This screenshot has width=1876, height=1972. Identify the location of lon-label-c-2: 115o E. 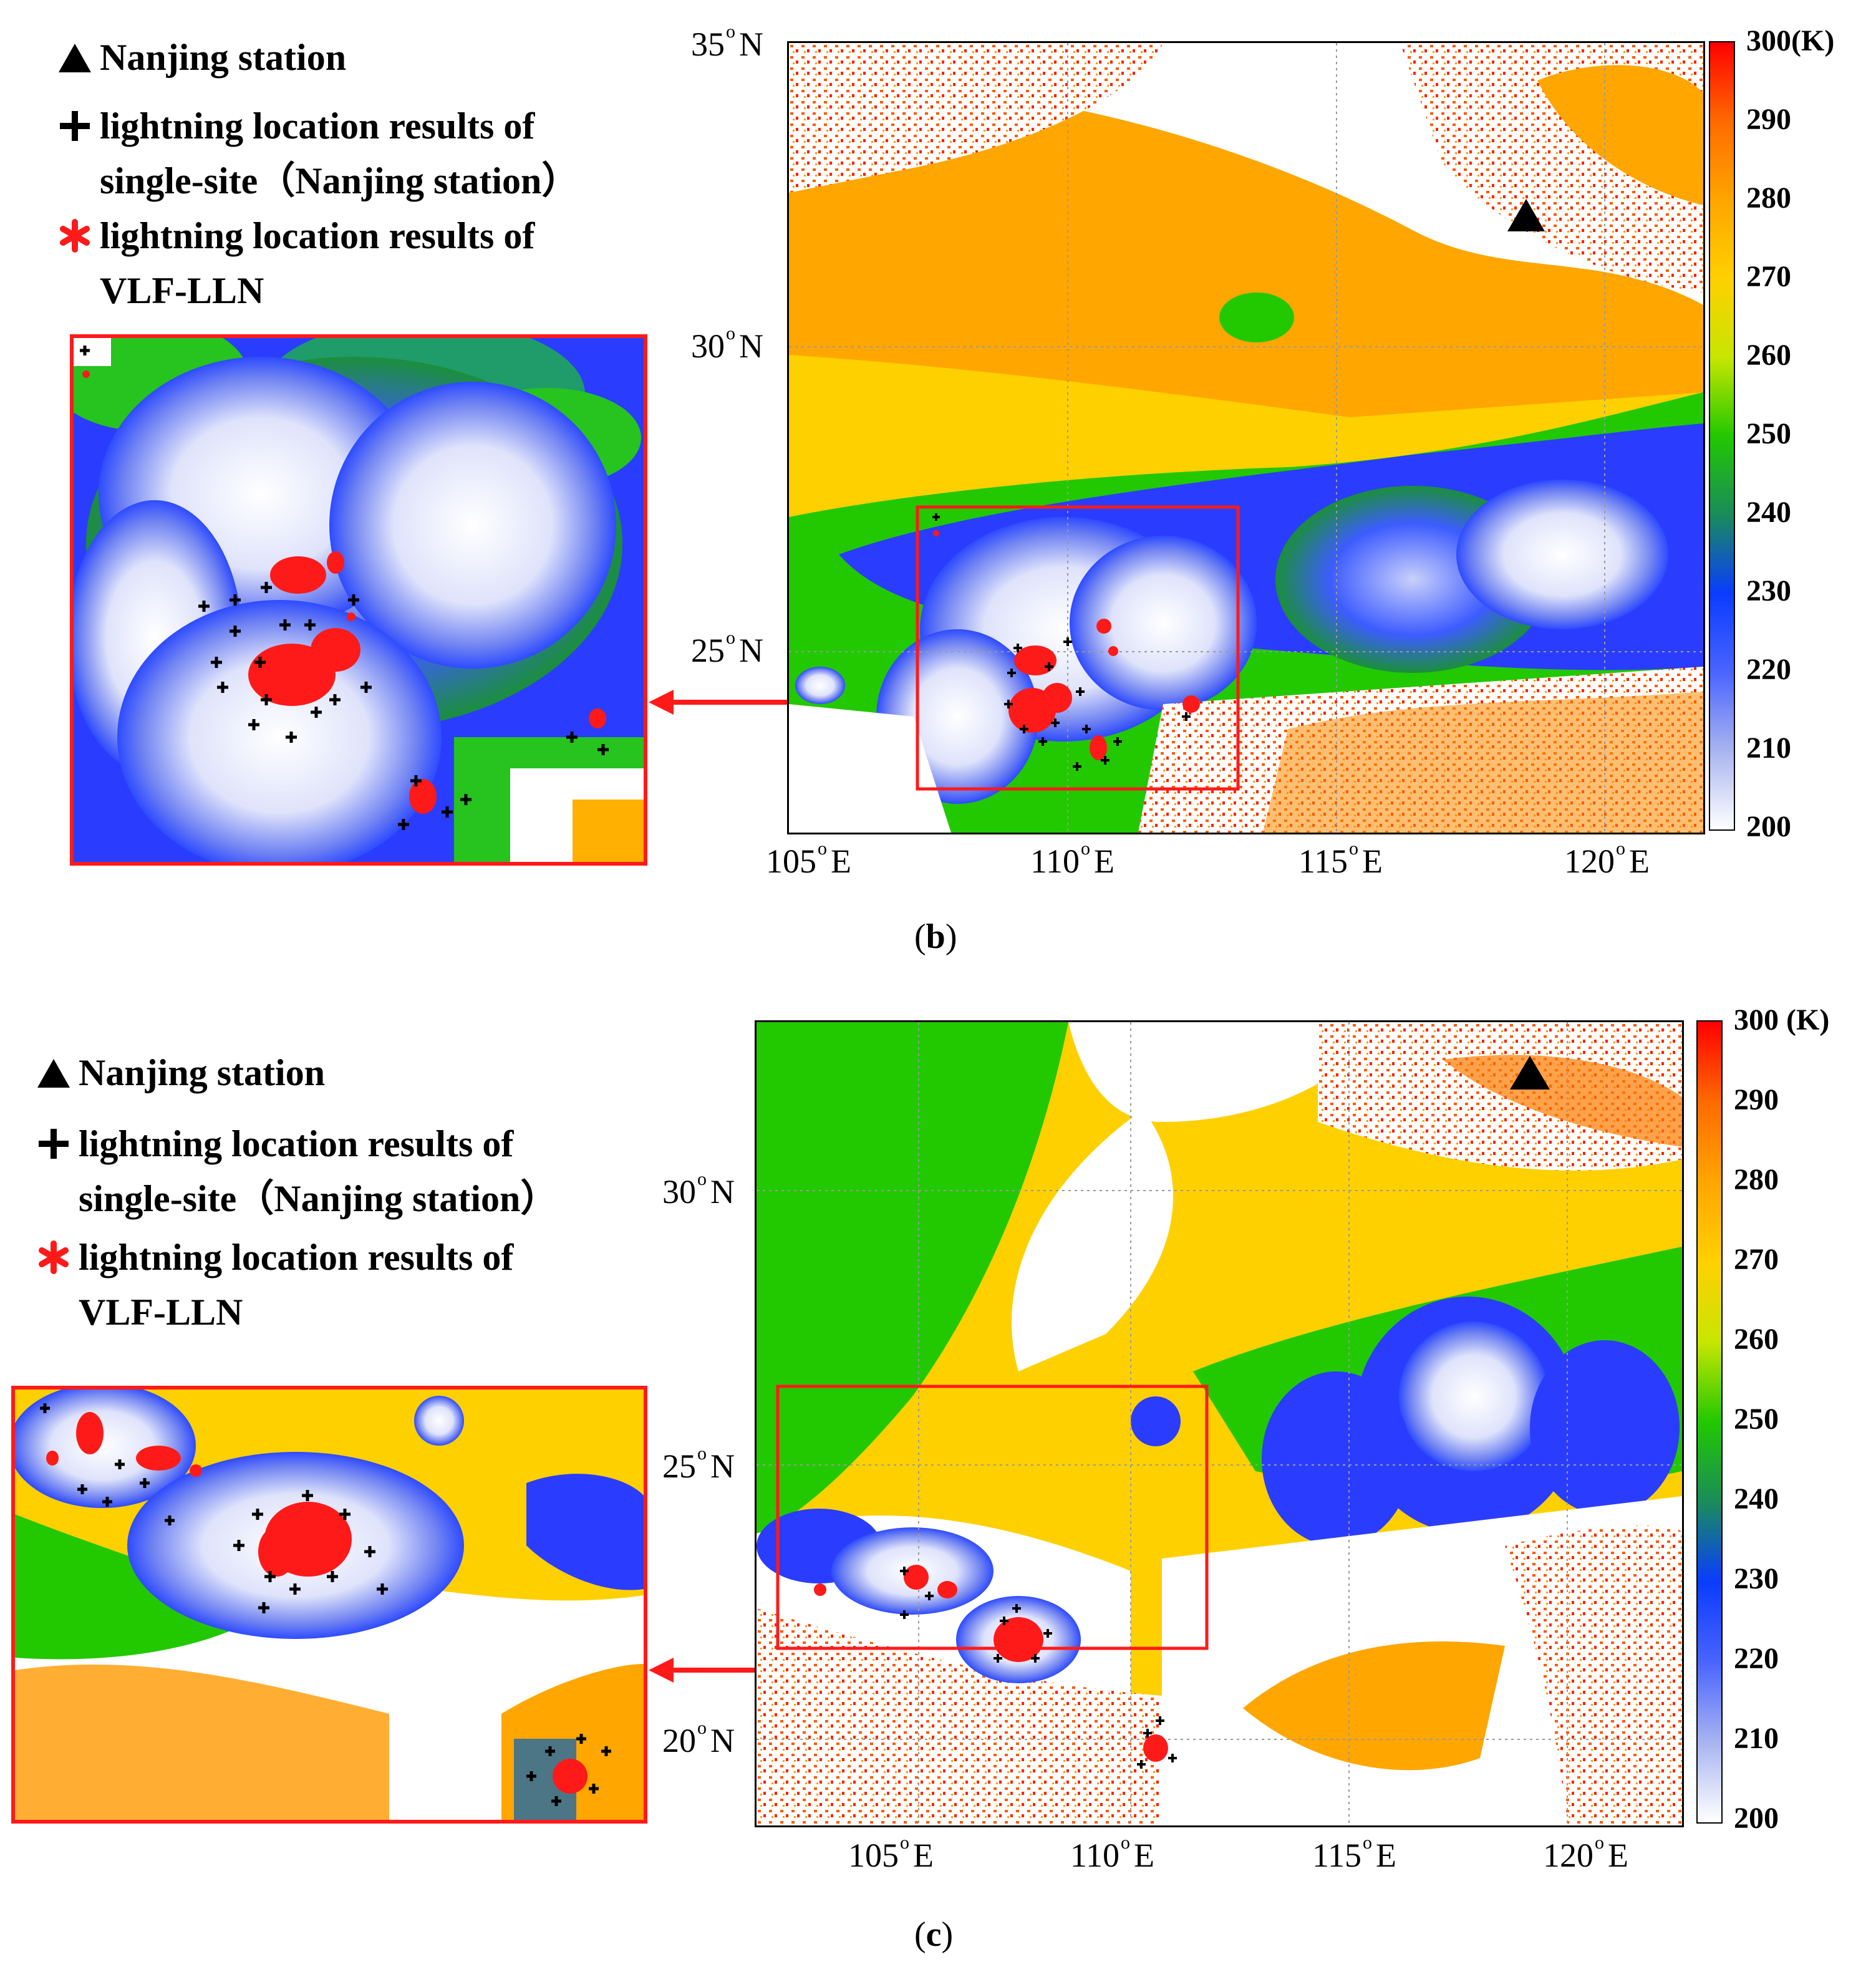
(1354, 1853).